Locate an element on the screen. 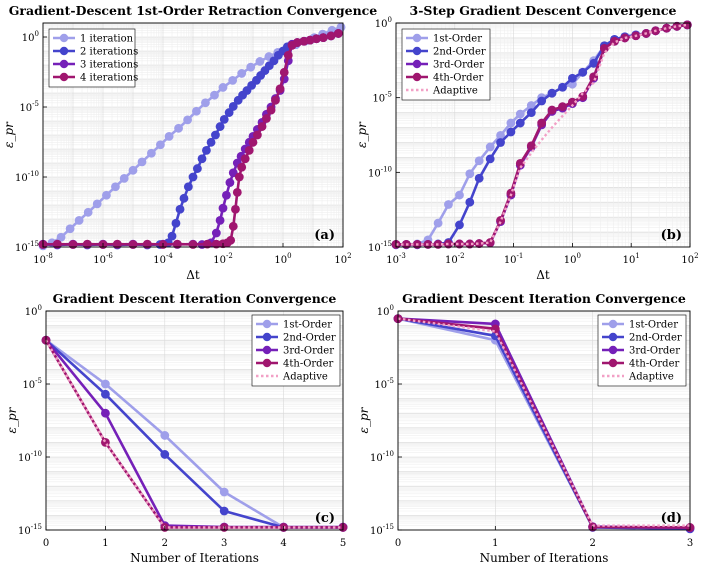 This screenshot has width=706, height=574. series-line is located at coordinates (193, 434).